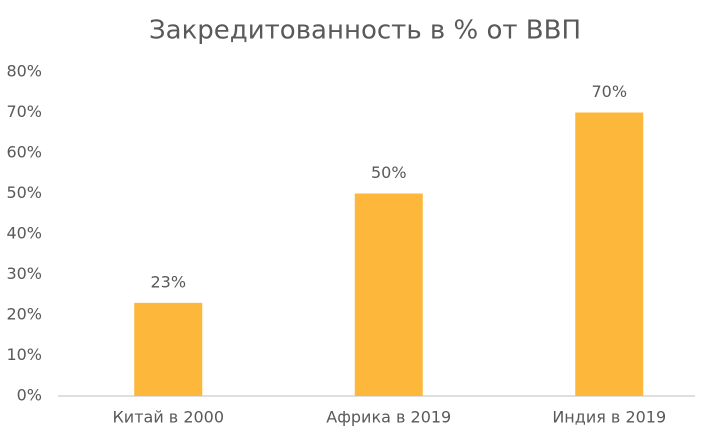  I want to click on y-tick-label: 20%, so click(24, 314).